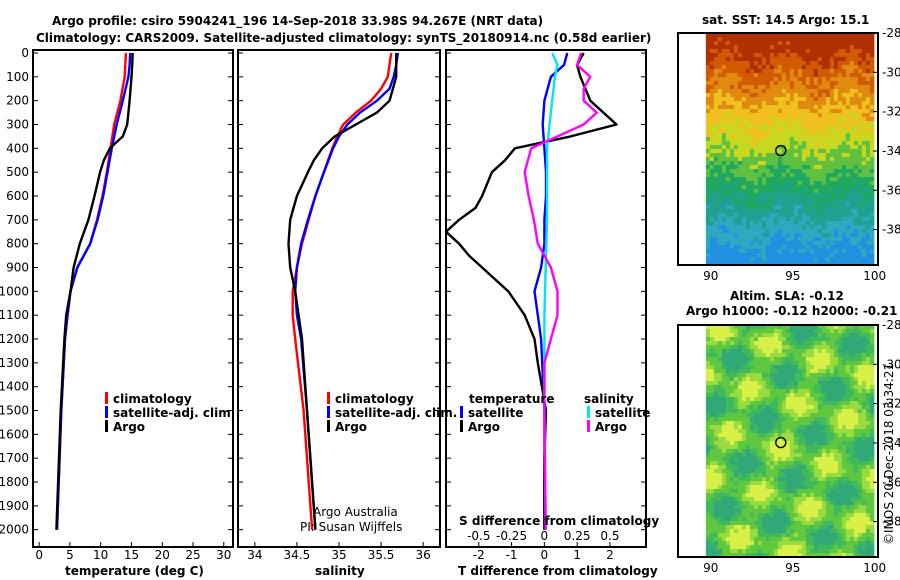  Describe the element at coordinates (17, 148) in the screenshot. I see `depth-tick-label: 400` at that location.